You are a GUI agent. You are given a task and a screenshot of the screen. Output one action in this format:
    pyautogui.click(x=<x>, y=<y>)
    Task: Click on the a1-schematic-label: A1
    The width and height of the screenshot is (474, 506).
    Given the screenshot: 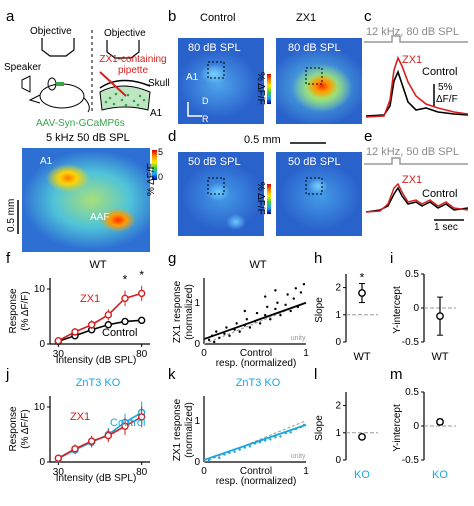 What is the action you would take?
    pyautogui.click(x=156, y=113)
    